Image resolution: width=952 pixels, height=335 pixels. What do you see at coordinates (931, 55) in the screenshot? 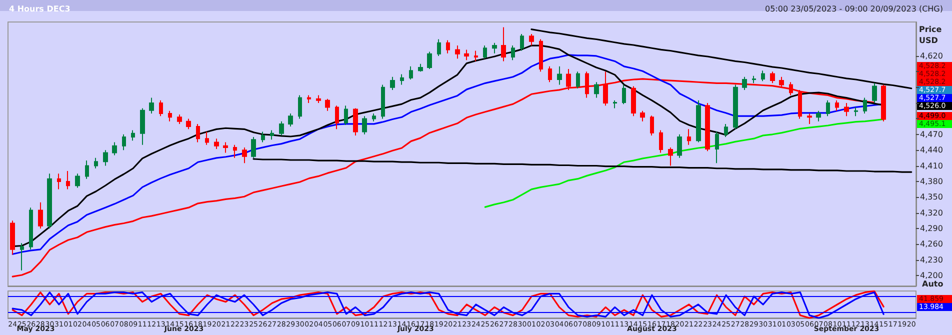
I see `y-tick-label: 4,620` at bounding box center [931, 55].